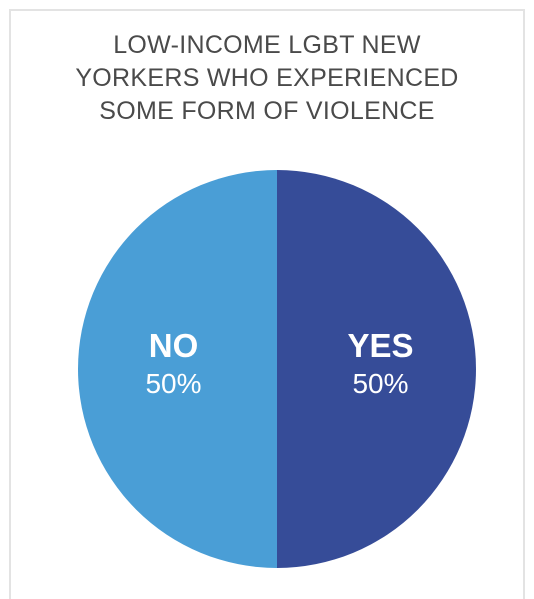 This screenshot has width=534, height=599. What do you see at coordinates (173, 383) in the screenshot?
I see `slice-value-no: 50%` at bounding box center [173, 383].